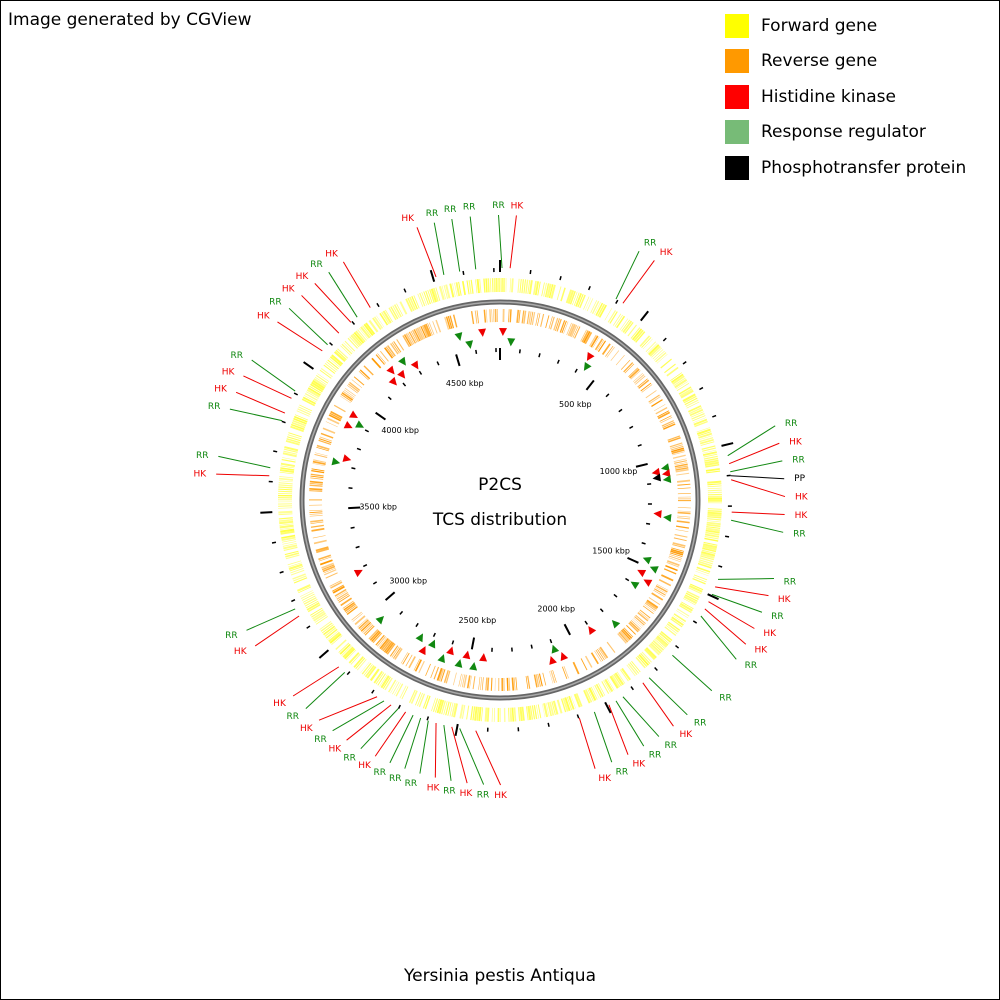  Describe the element at coordinates (770, 634) in the screenshot. I see `callout-label: HK` at that location.